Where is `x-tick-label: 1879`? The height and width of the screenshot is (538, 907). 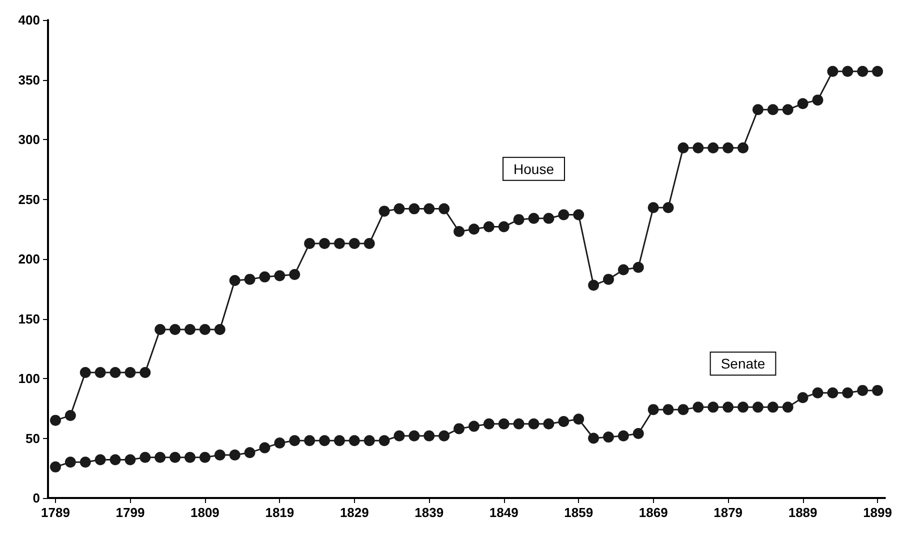 x-tick-label: 1879 is located at coordinates (728, 512).